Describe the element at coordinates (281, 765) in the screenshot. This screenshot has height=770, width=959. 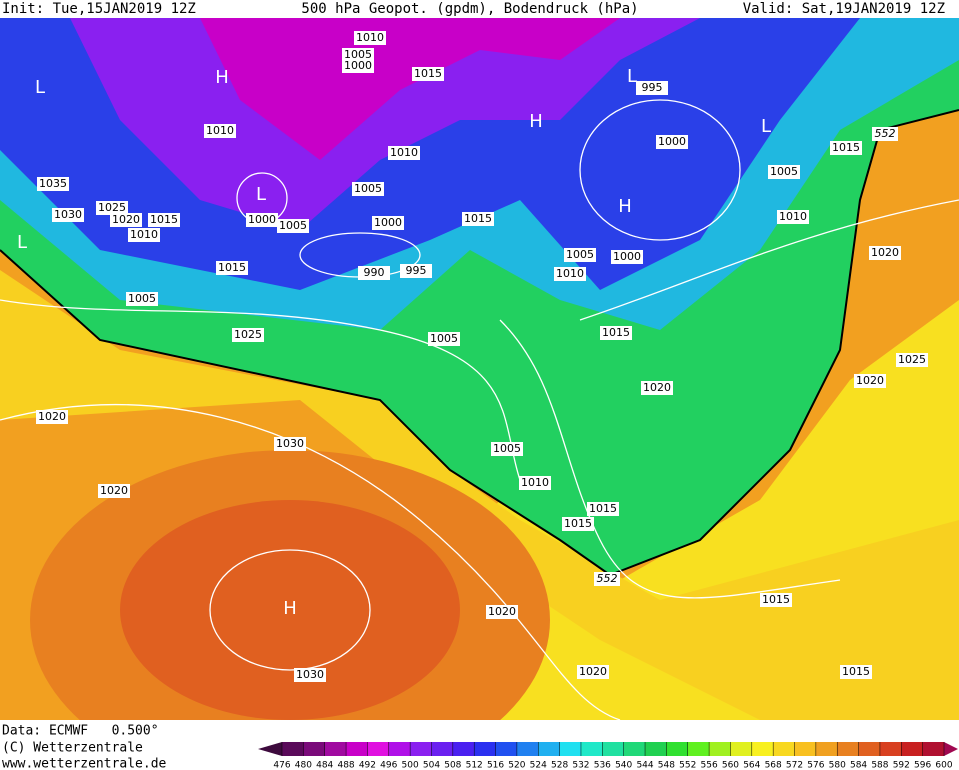
I see `colorbar-label: 476` at that location.